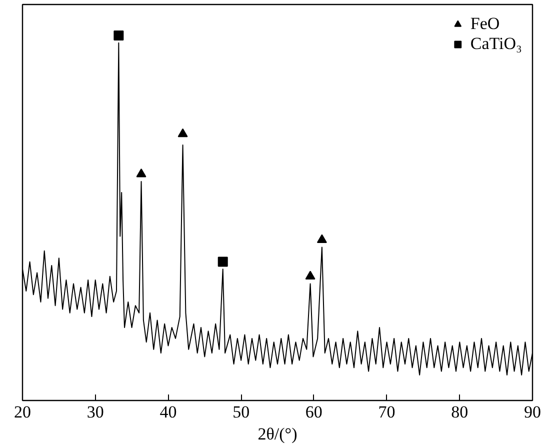 This screenshot has height=446, width=544. I want to click on x-axis-title: 2θ/(°), so click(278, 434).